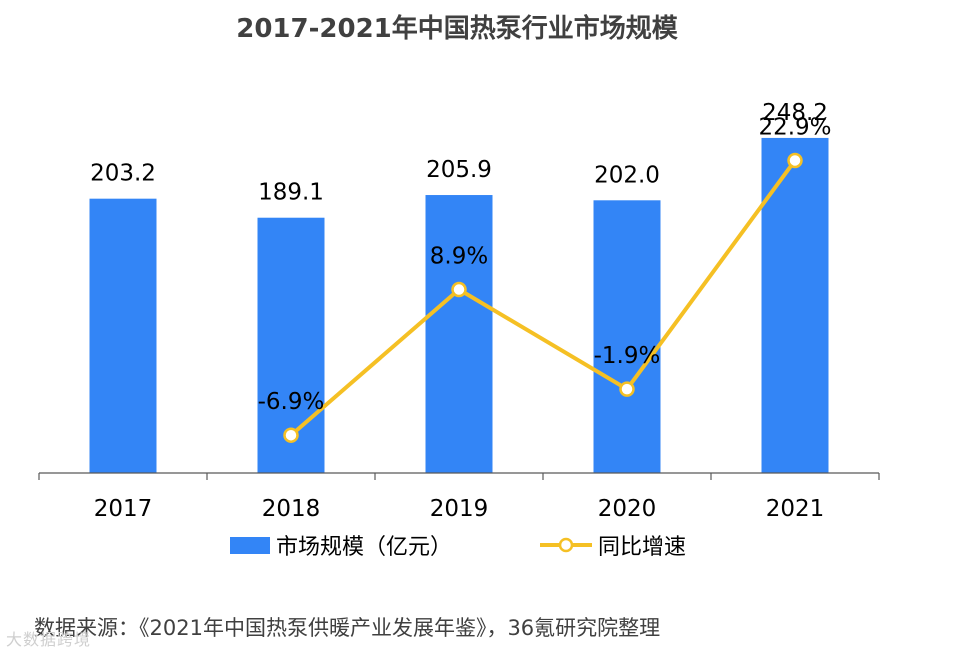  Describe the element at coordinates (459, 334) in the screenshot. I see `bar-2019` at that location.